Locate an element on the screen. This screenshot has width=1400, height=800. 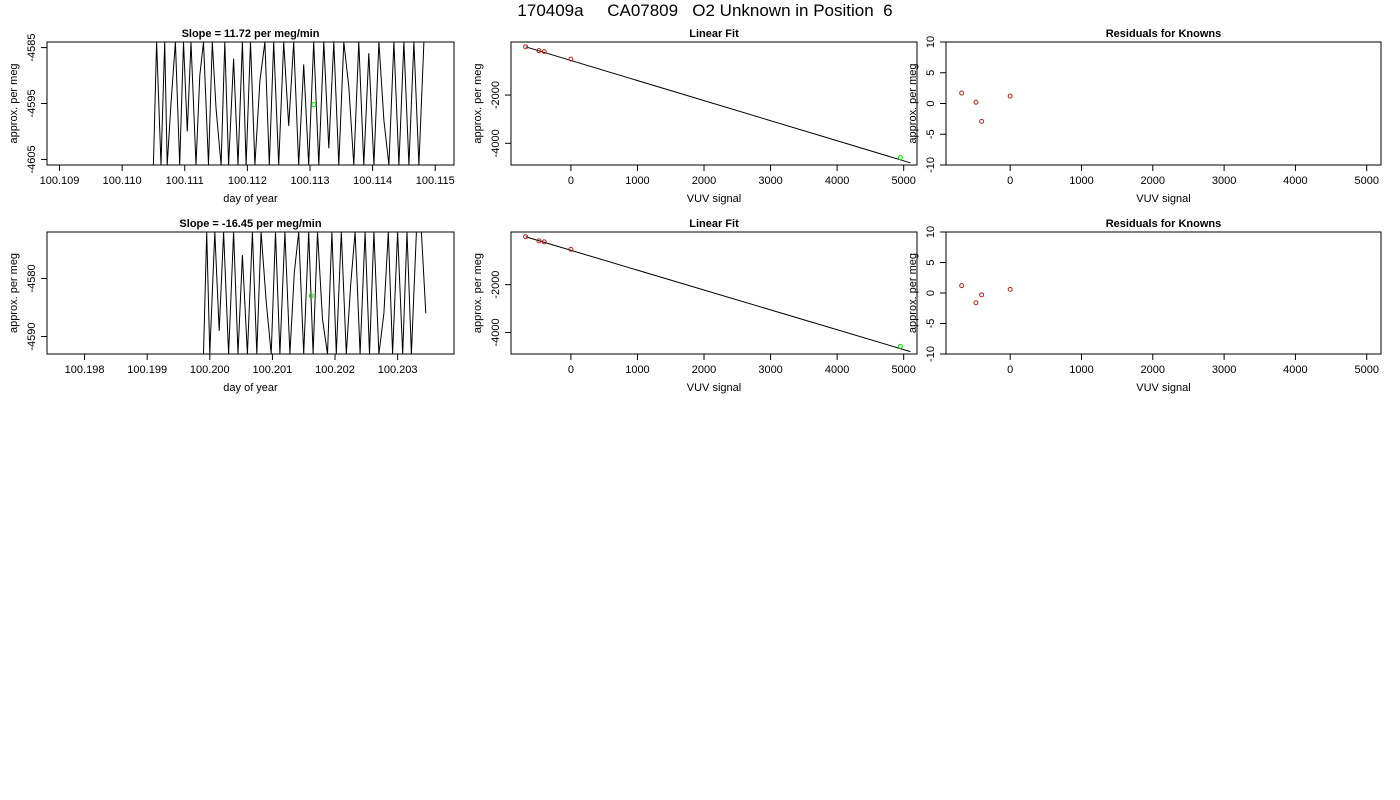
x-tick-label: 100.115 is located at coordinates (435, 181).